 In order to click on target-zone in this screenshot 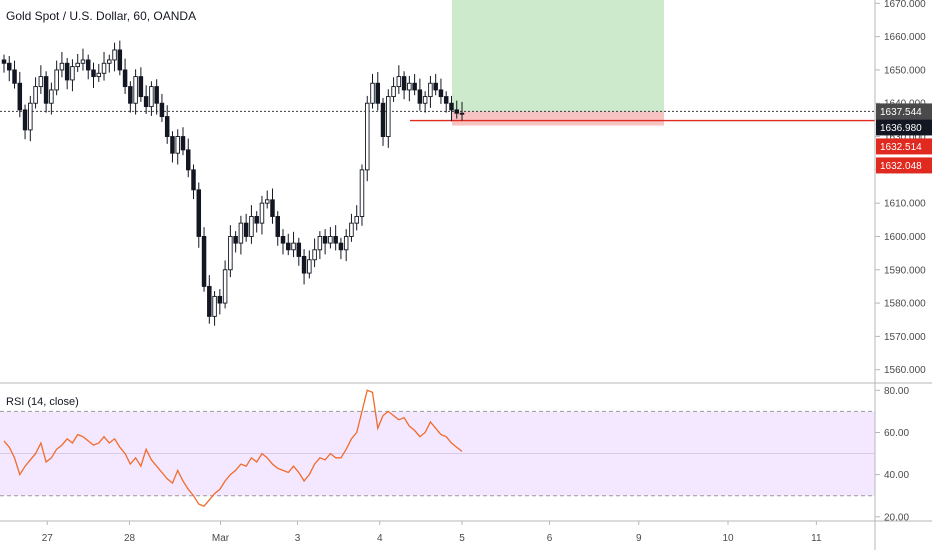, I will do `click(558, 56)`.